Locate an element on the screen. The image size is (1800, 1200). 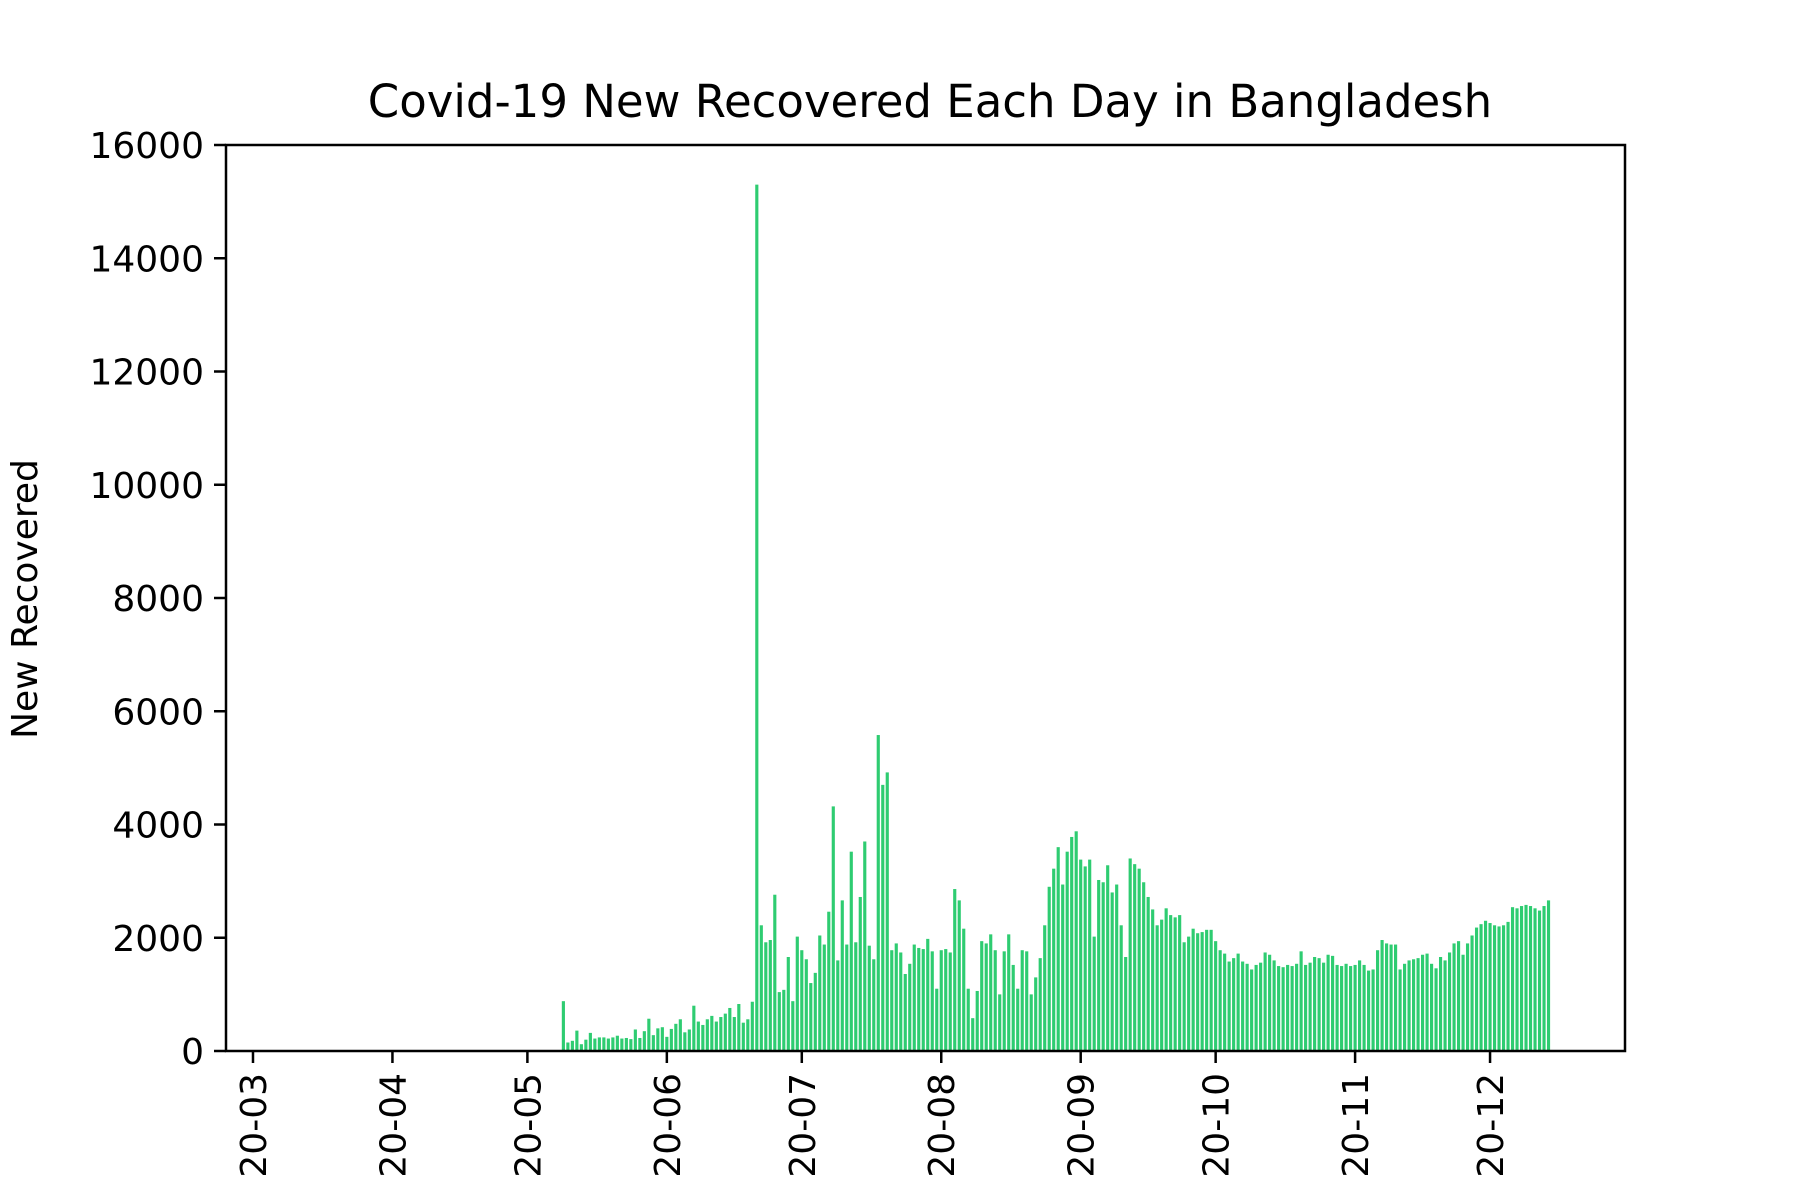
x-tick-label: 20-12 is located at coordinates (1491, 1125).